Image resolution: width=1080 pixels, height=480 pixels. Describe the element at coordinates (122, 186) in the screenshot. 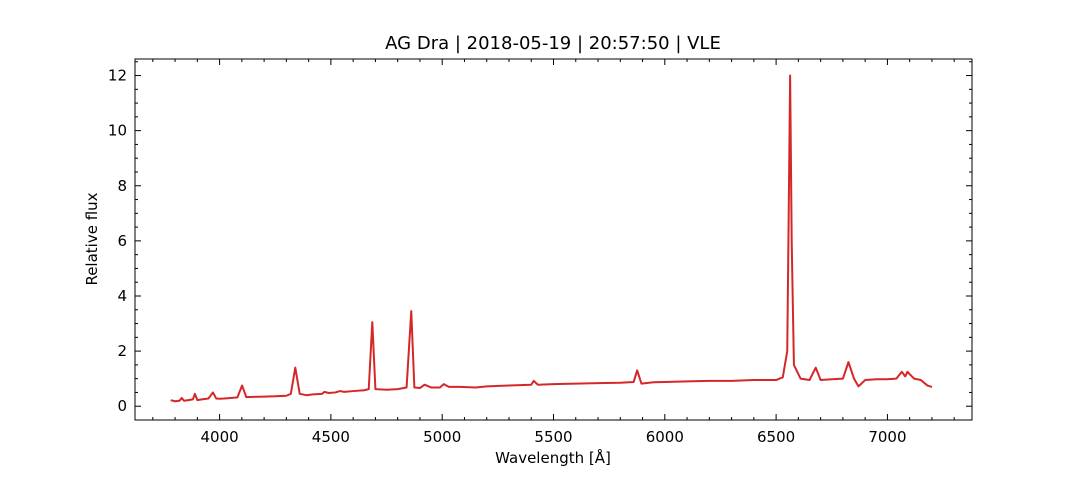

I see `y-tick-label: 8` at that location.